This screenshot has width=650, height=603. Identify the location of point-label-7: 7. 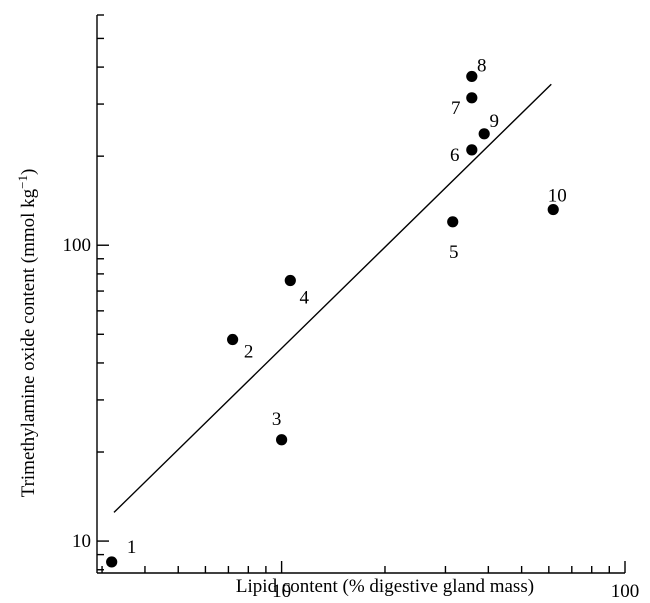
(456, 108).